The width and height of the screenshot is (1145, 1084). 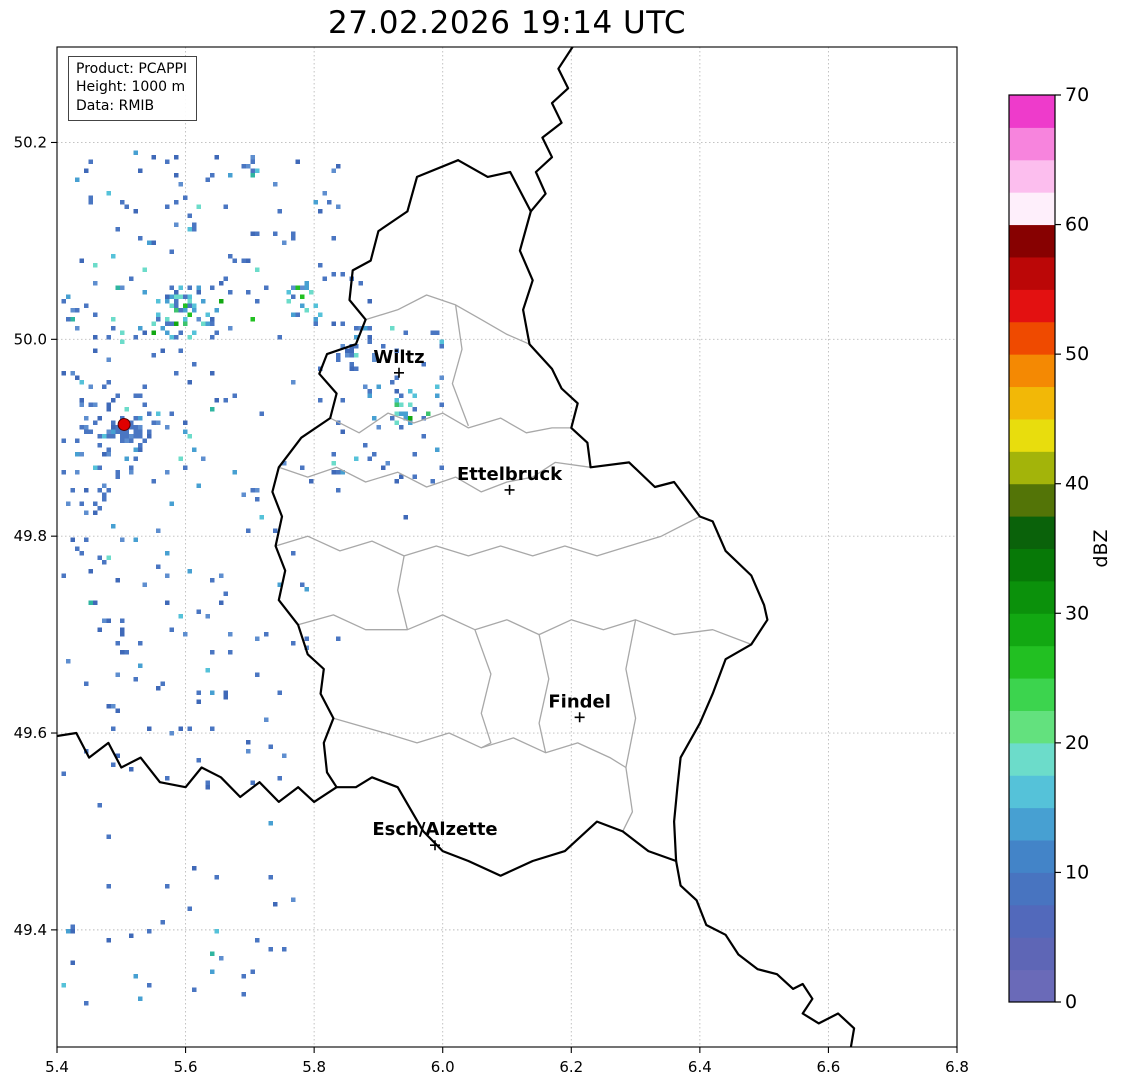 I want to click on radar-site-marker, so click(x=124, y=424).